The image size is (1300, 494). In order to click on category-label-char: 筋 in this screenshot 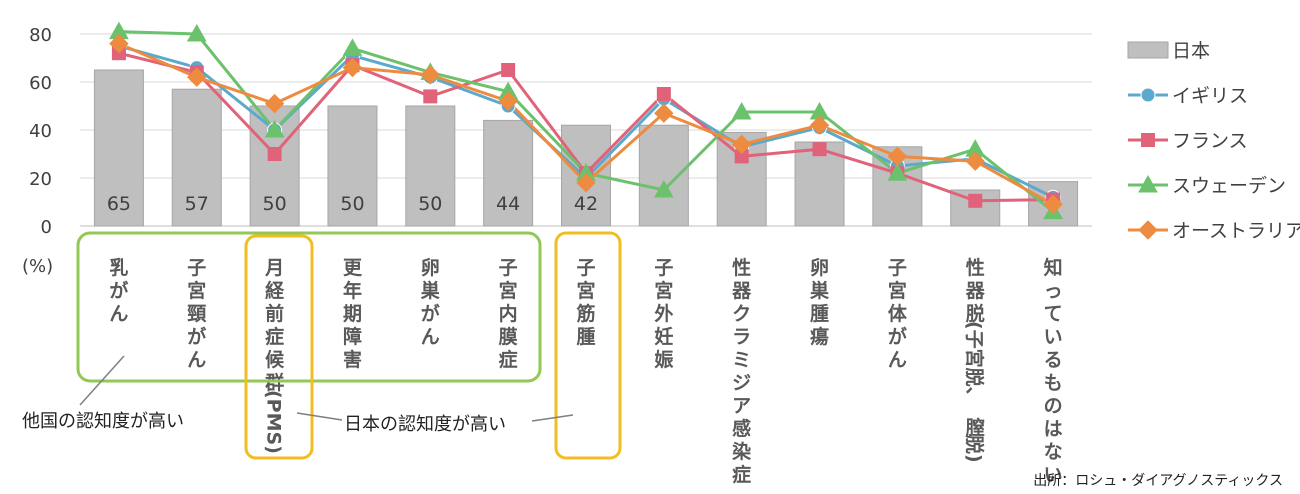, I will do `click(585, 313)`.